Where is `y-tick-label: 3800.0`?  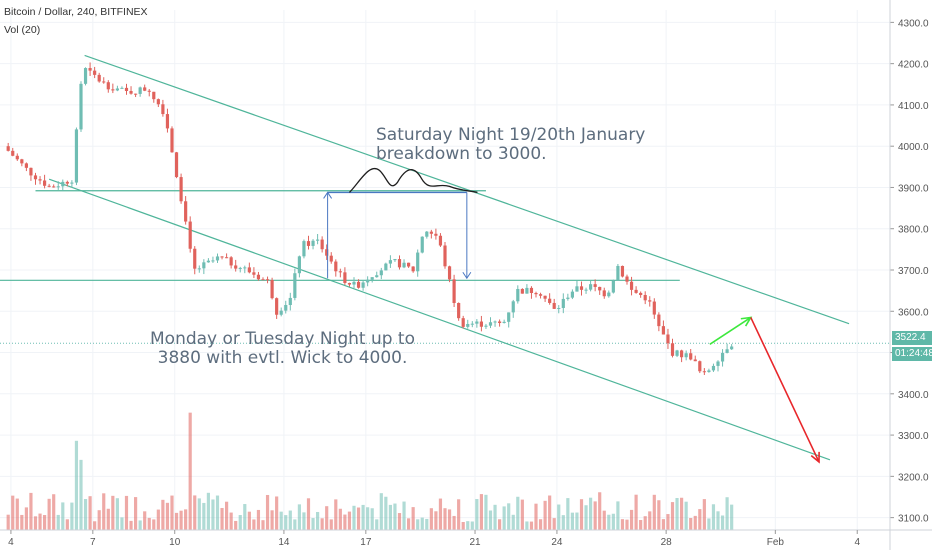
y-tick-label: 3800.0 is located at coordinates (913, 230).